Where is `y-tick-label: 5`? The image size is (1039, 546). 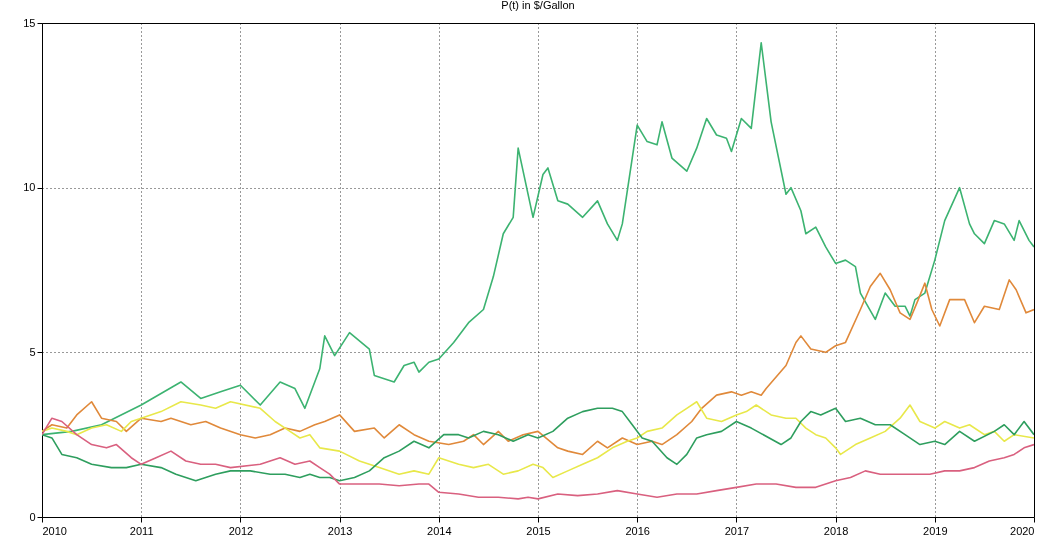 y-tick-label: 5 is located at coordinates (32, 351).